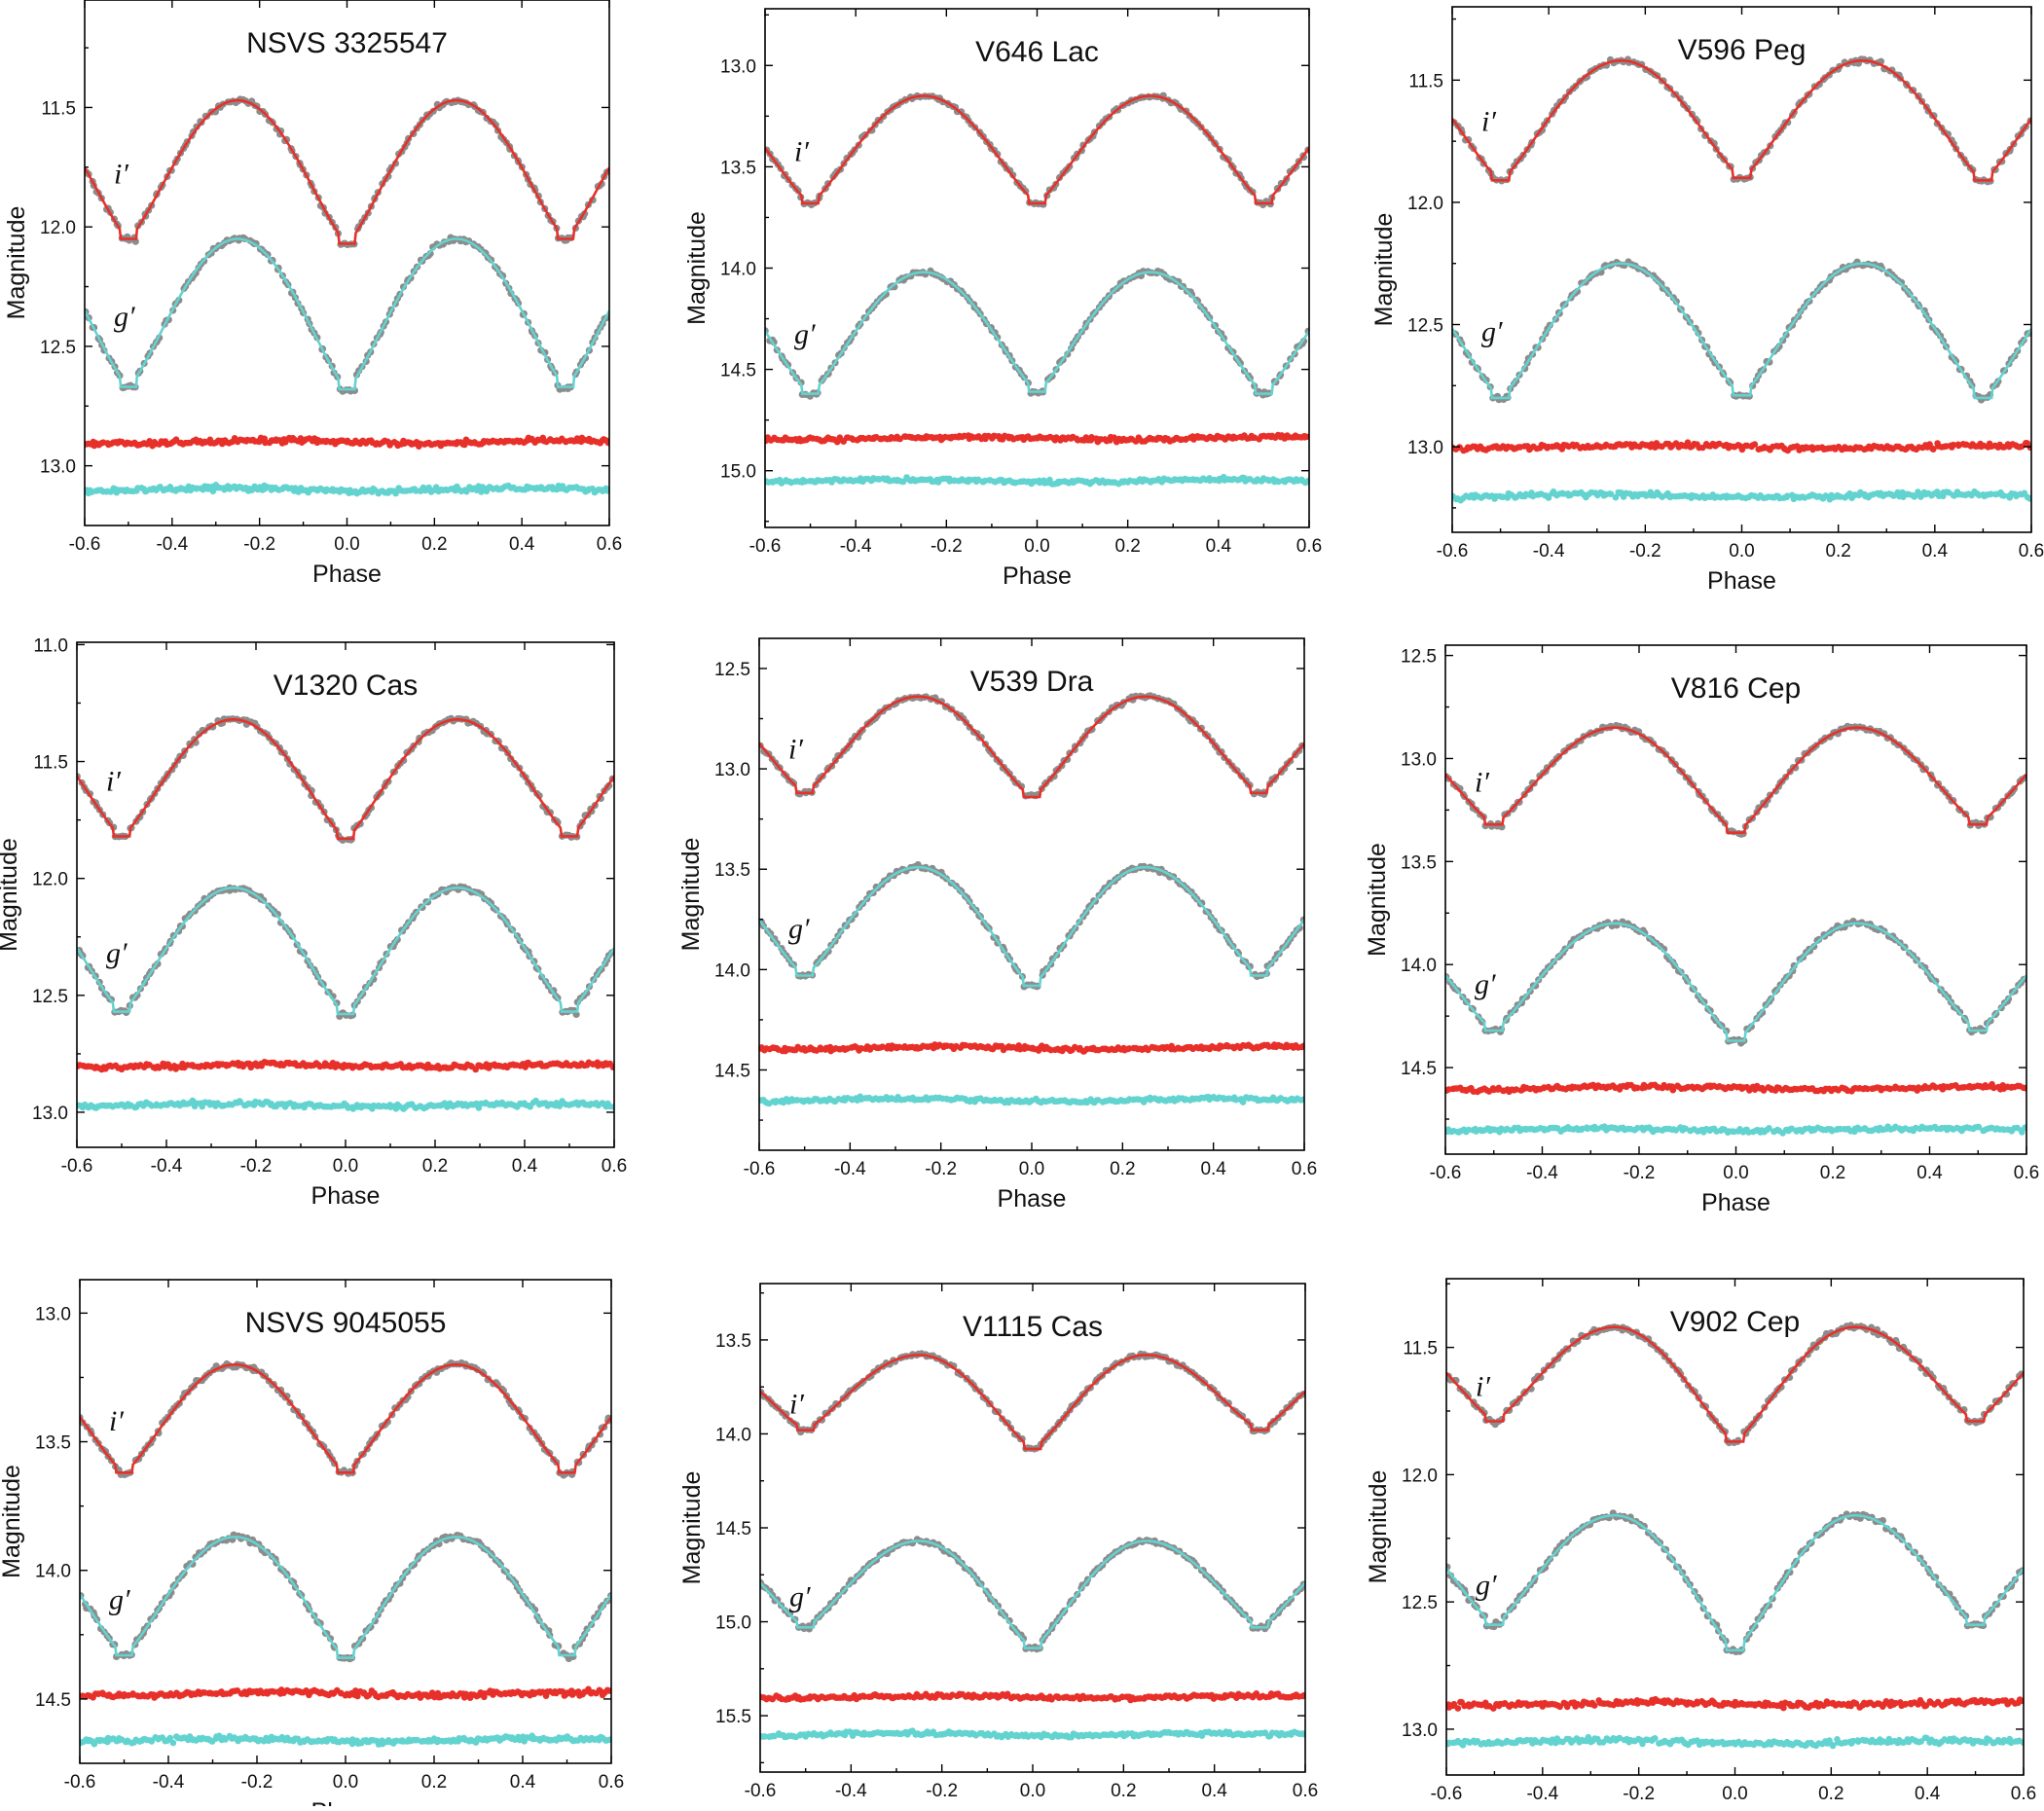 This screenshot has height=1811, width=2044. Describe the element at coordinates (732, 670) in the screenshot. I see `y-tick-label: 12.5` at that location.